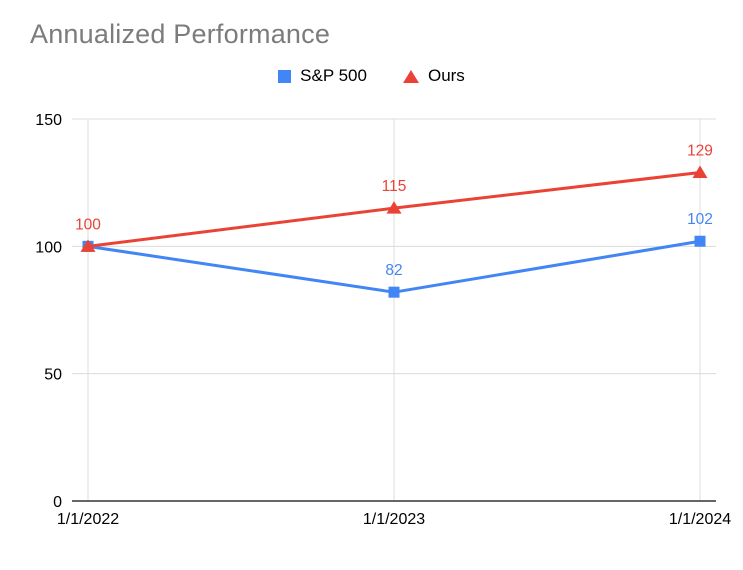 This screenshot has height=570, width=743. Describe the element at coordinates (57, 502) in the screenshot. I see `y-tick-label: 0` at that location.